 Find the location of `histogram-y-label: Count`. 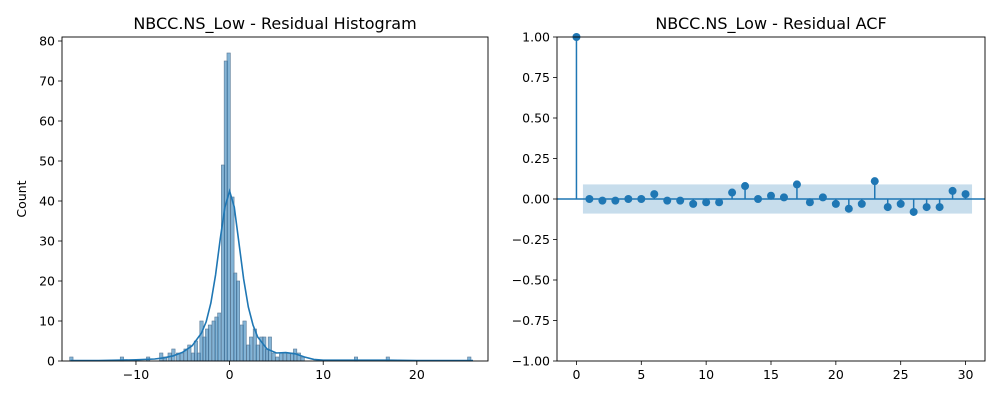

histogram-y-label: Count is located at coordinates (21, 198).